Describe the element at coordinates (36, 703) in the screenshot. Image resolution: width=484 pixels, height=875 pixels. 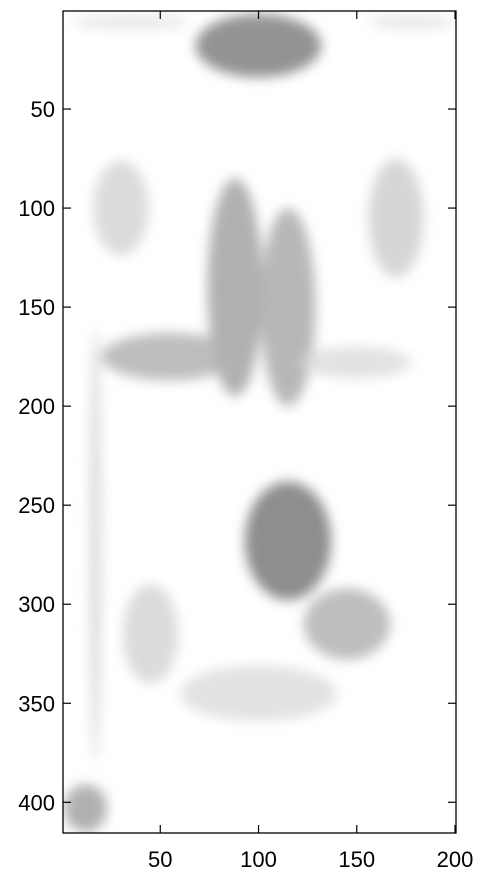
I see `y-tick-label: 350` at that location.